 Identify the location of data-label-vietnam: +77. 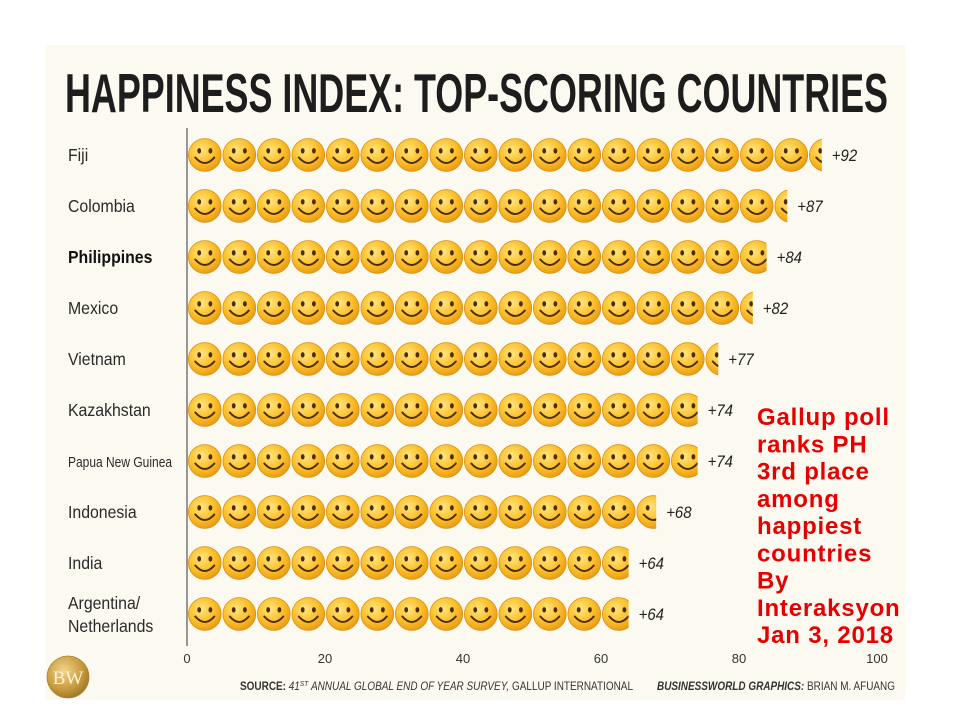
(741, 360).